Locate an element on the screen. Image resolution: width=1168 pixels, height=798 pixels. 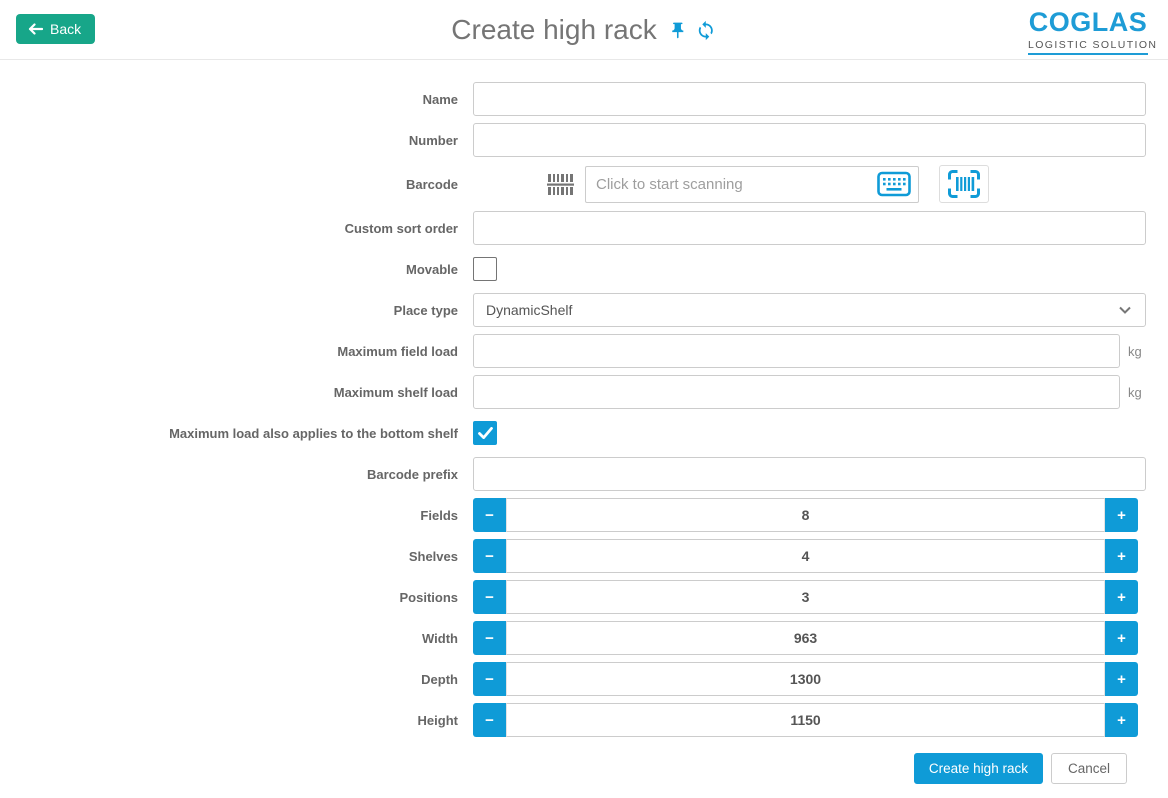
place-type-label: Place type is located at coordinates (425, 310).